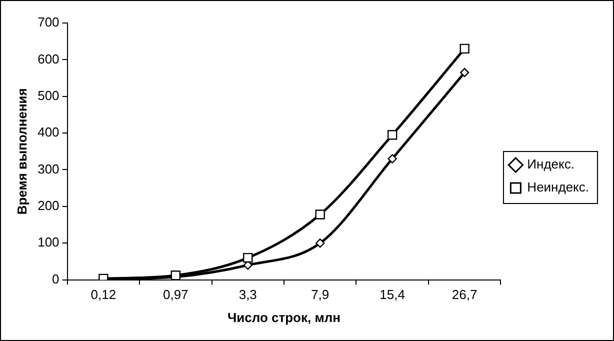 The height and width of the screenshot is (341, 614). I want to click on y-tick-label: 100, so click(49, 242).